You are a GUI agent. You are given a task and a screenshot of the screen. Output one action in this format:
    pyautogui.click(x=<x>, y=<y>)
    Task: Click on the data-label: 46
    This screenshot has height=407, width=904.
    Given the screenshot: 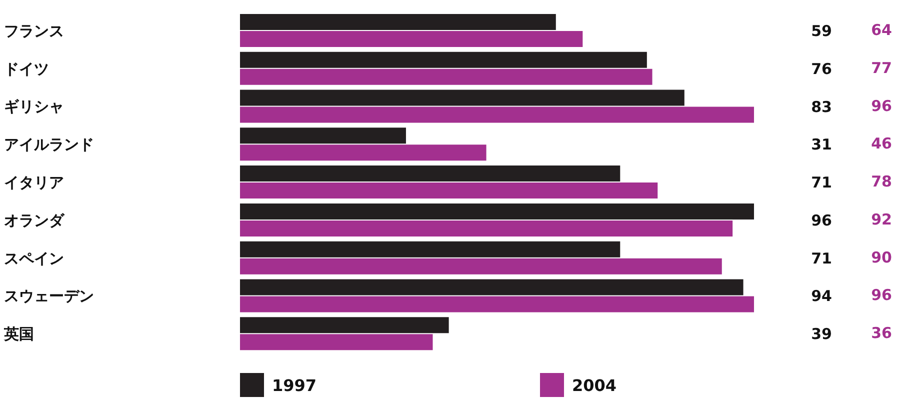 What is the action you would take?
    pyautogui.click(x=881, y=143)
    